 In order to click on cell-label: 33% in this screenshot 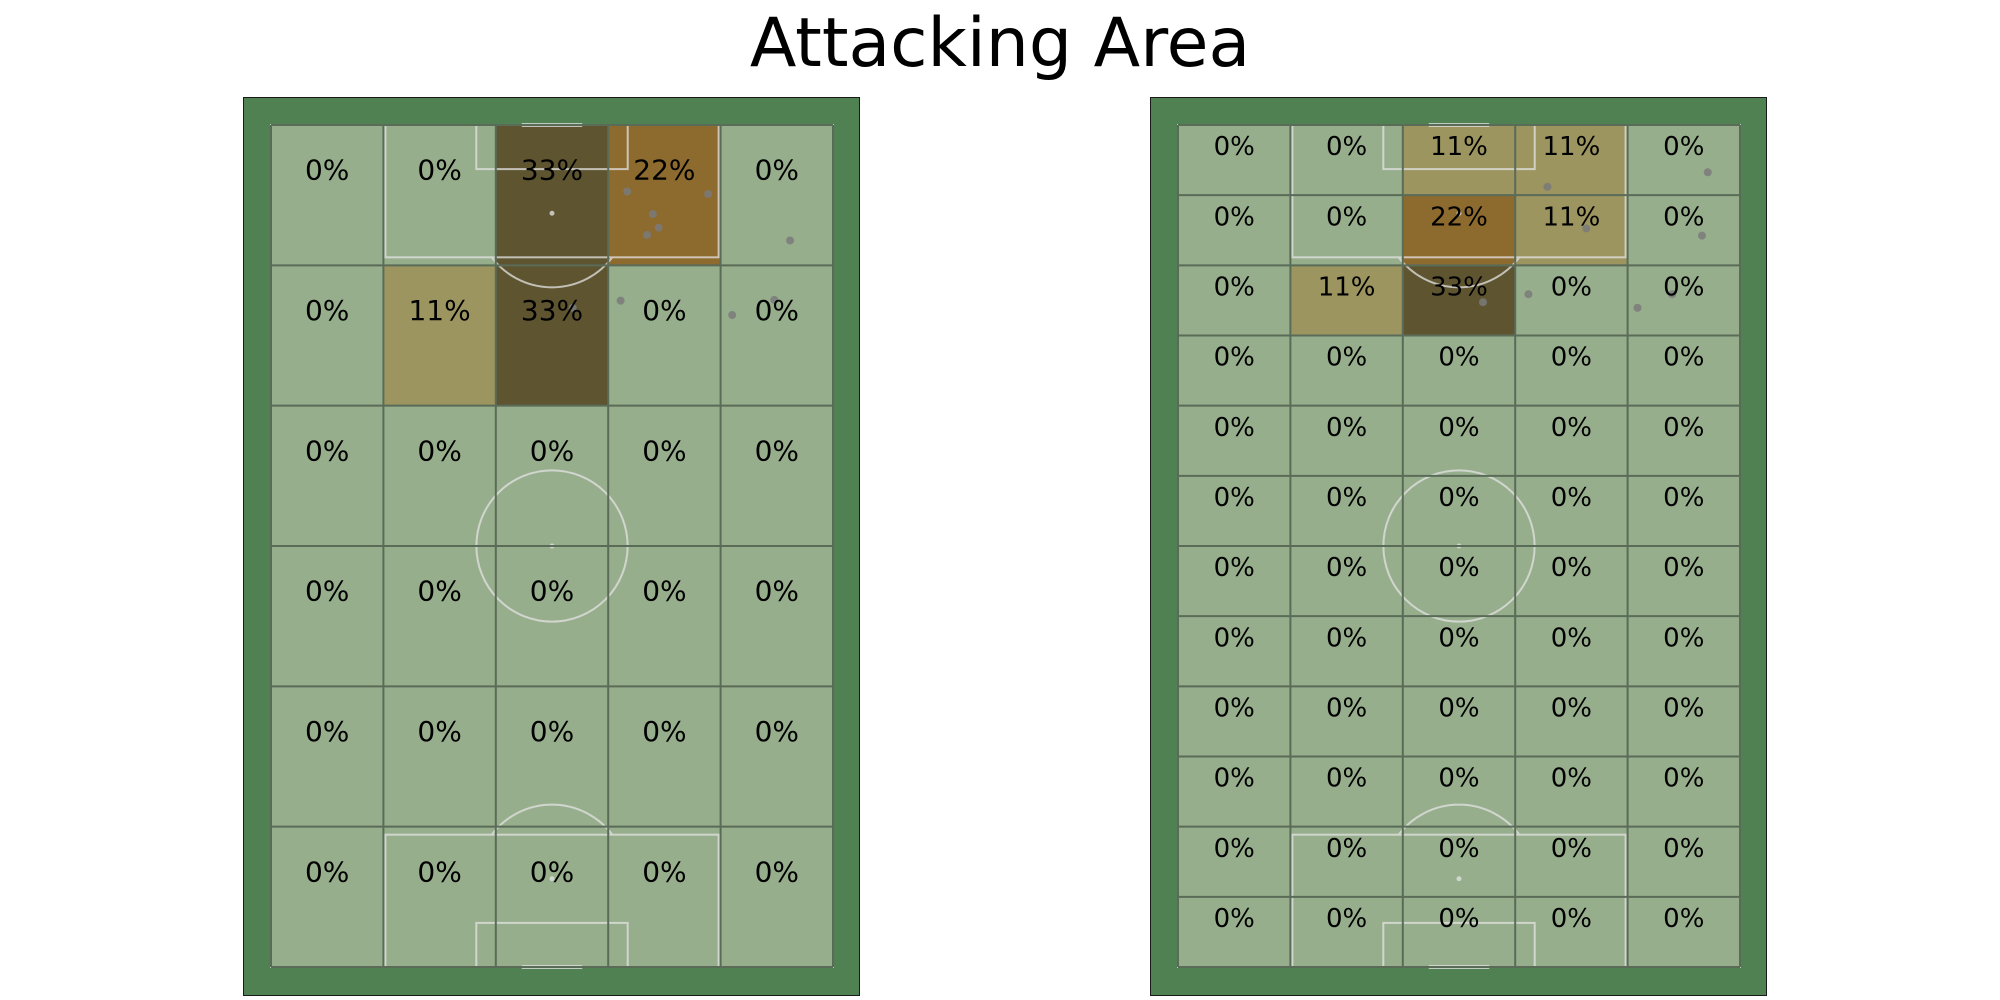, I will do `click(552, 310)`.